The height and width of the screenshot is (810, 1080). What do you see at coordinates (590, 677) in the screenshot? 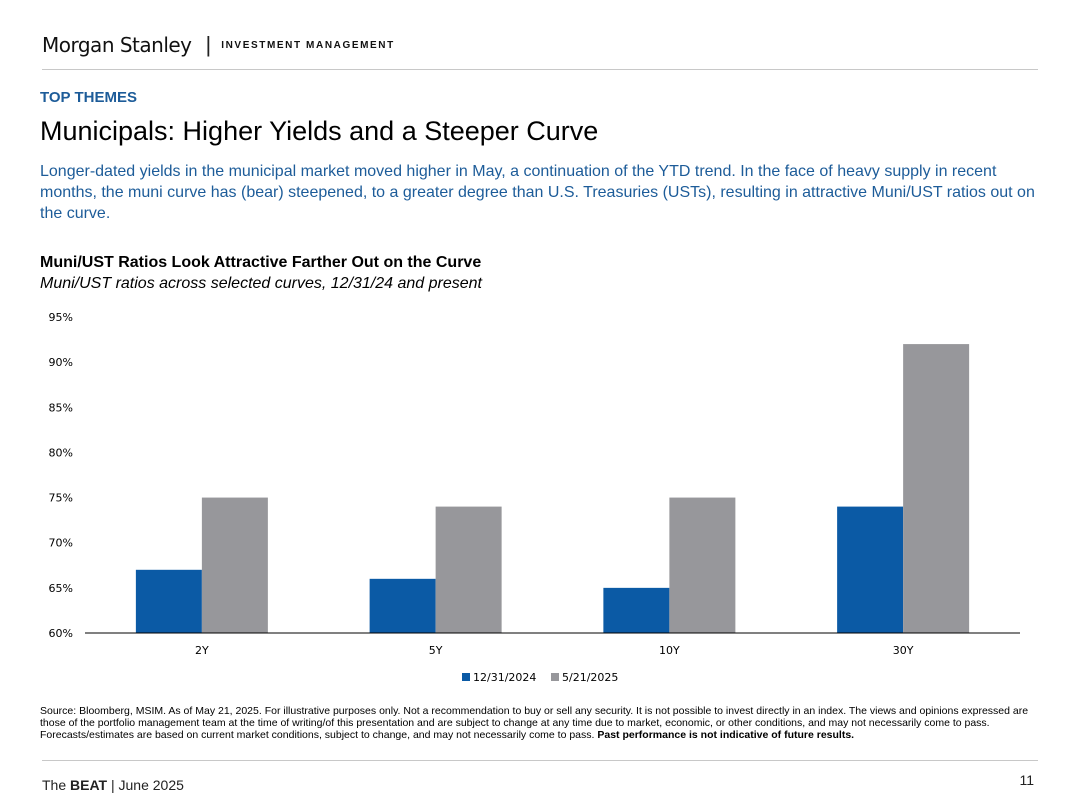
I see `legend-label-1: 5/21/2025` at bounding box center [590, 677].